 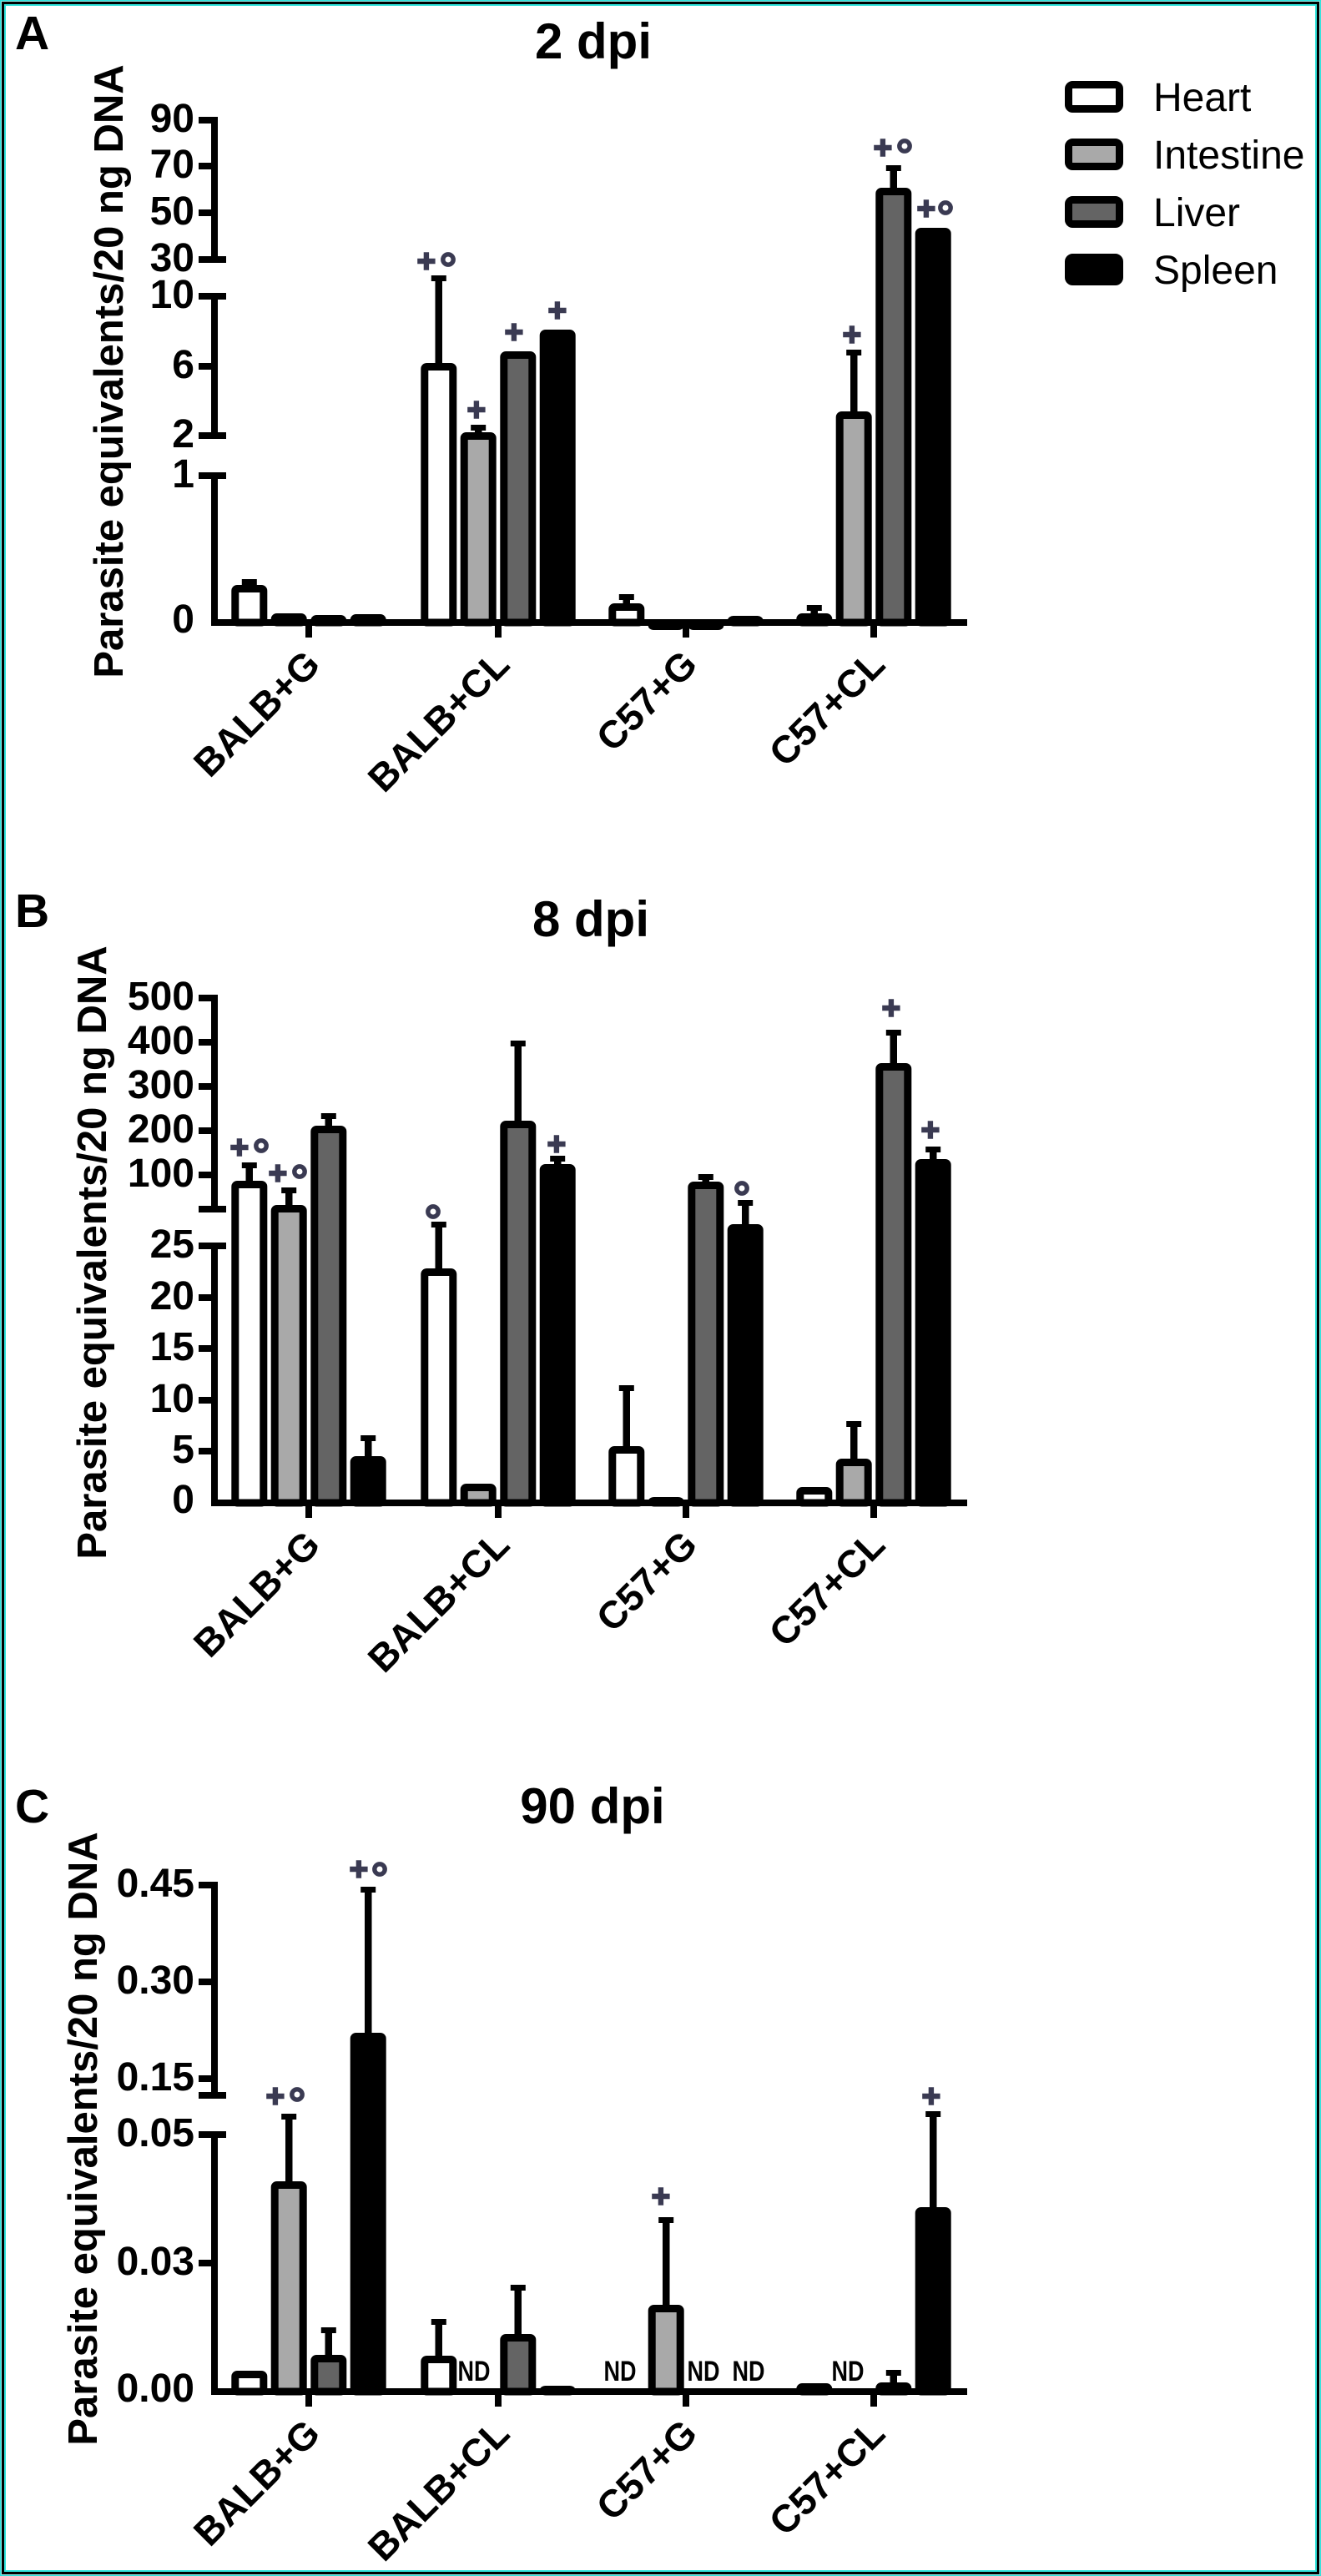 I want to click on svg-text: 50, so click(x=172, y=212).